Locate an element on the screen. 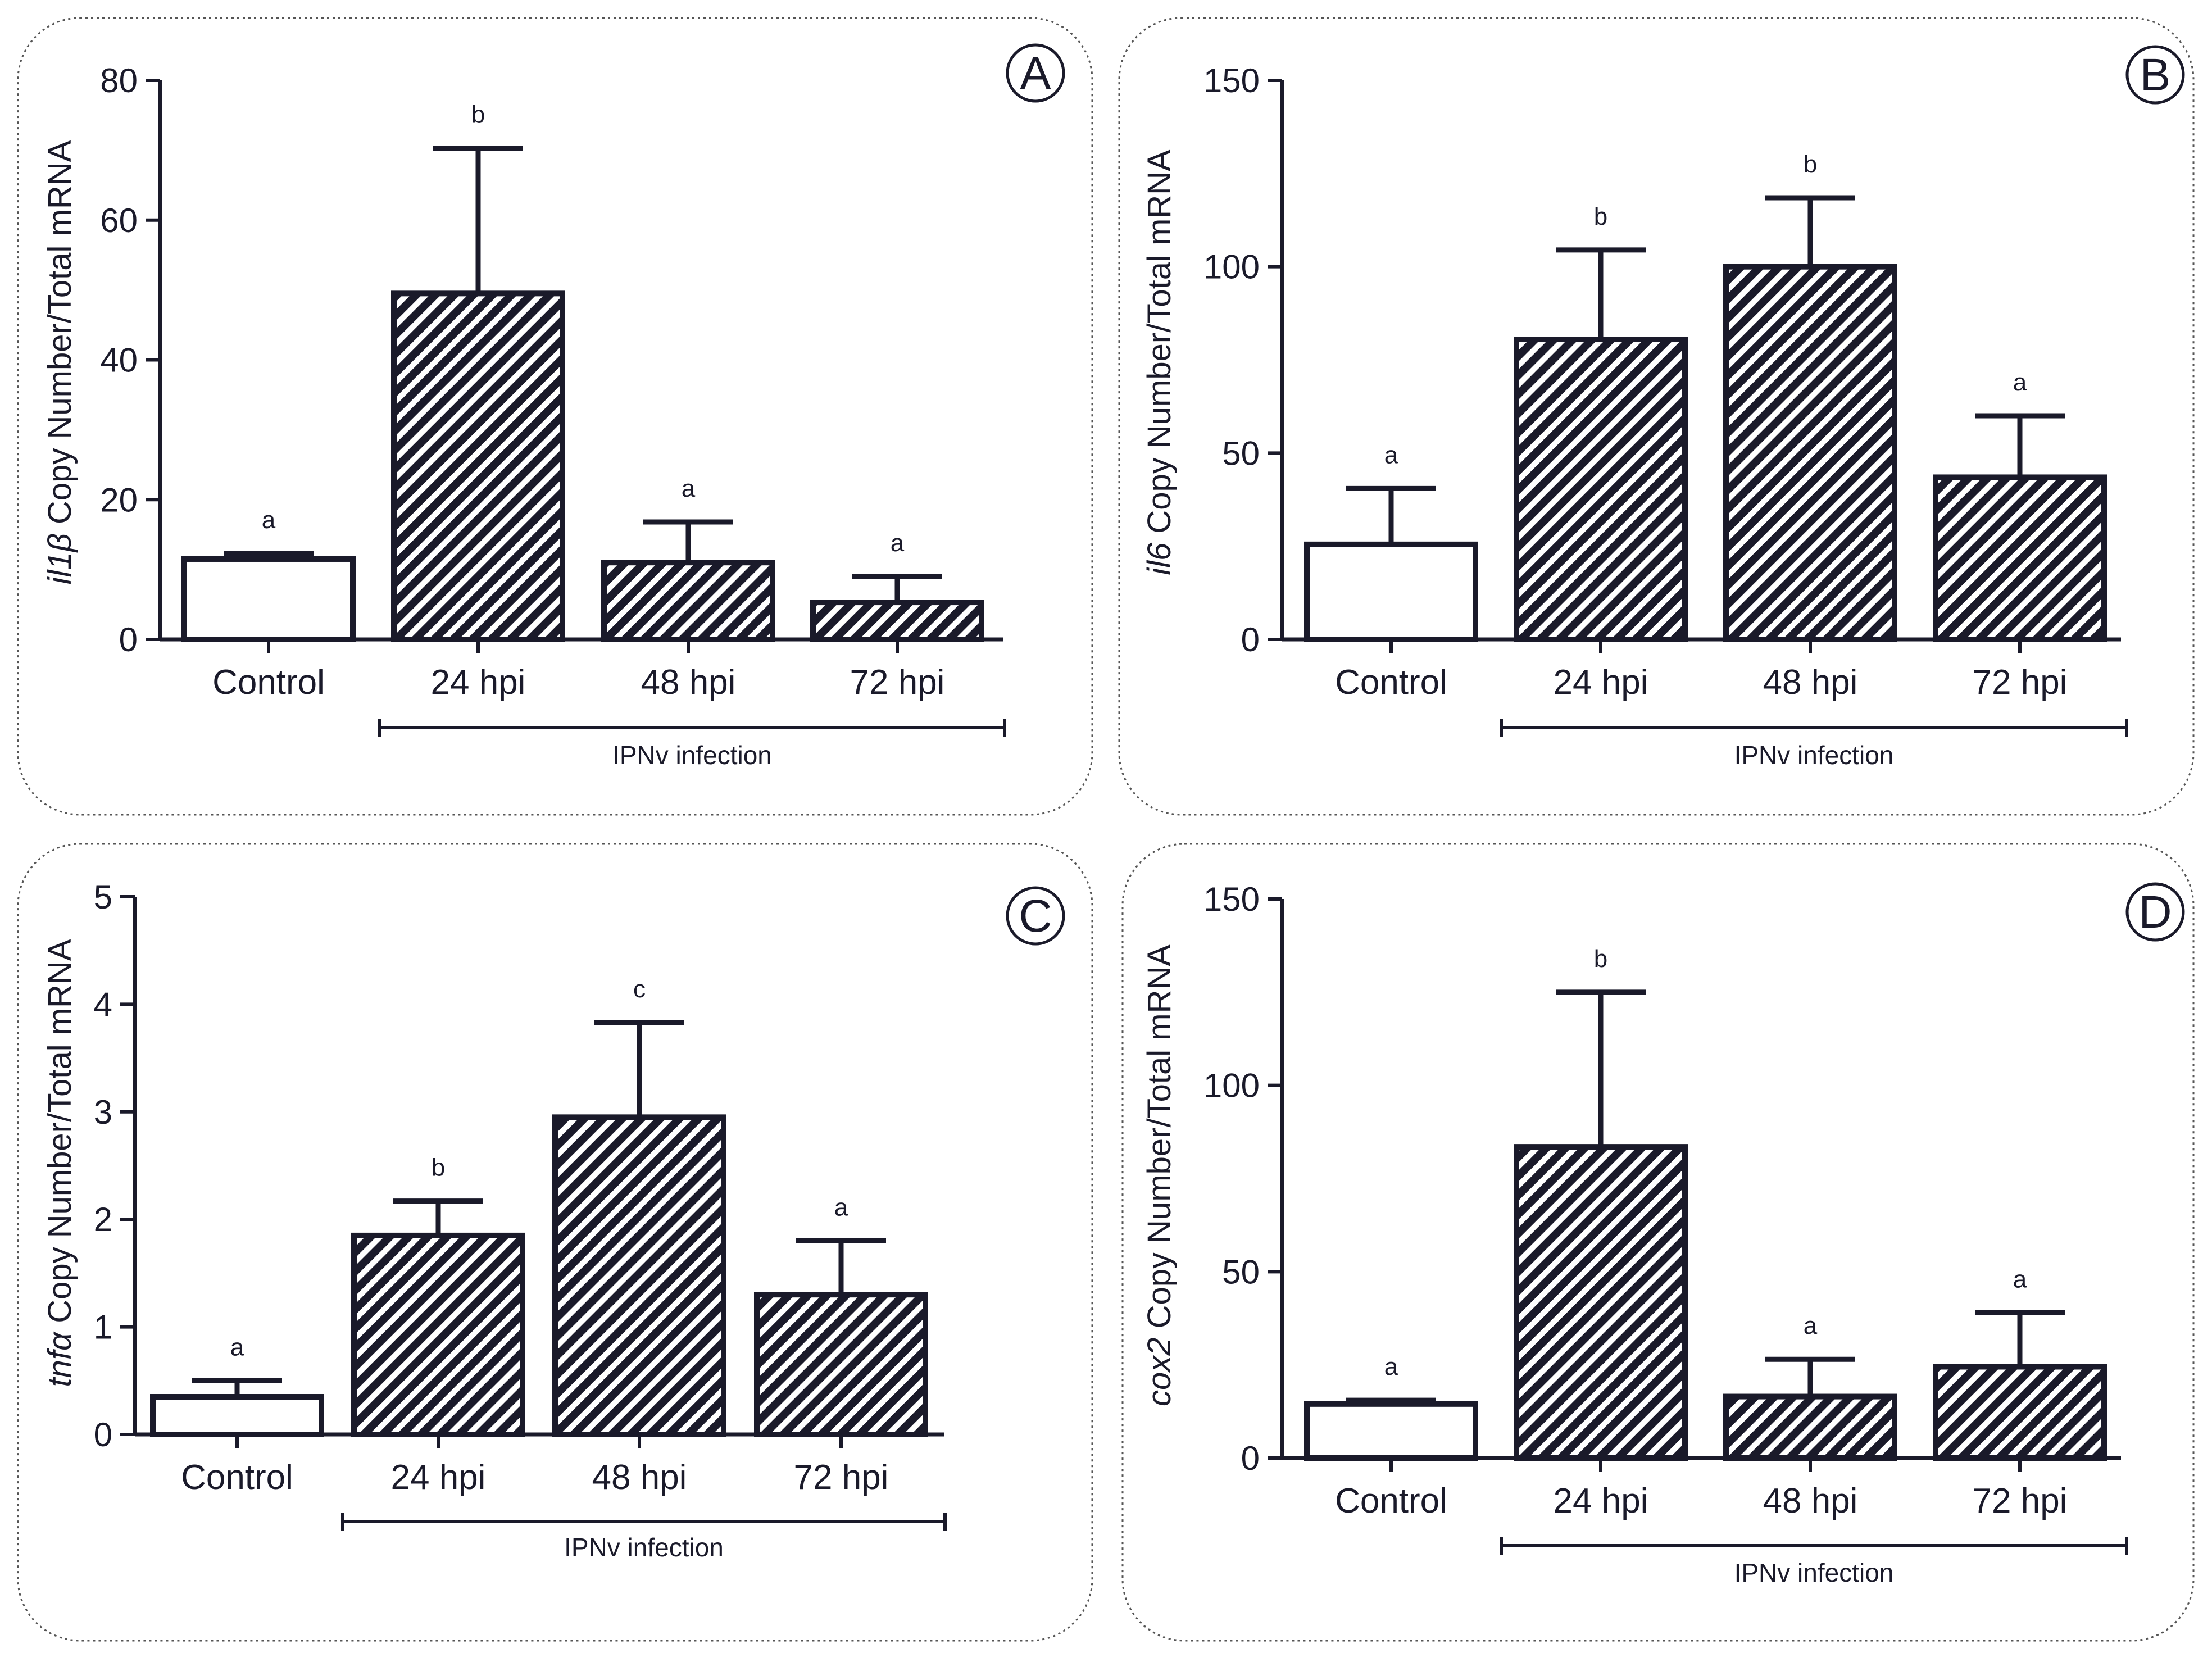 Image resolution: width=2212 pixels, height=1662 pixels. panel-c-significance-labels: a b c a is located at coordinates (539, 1168).